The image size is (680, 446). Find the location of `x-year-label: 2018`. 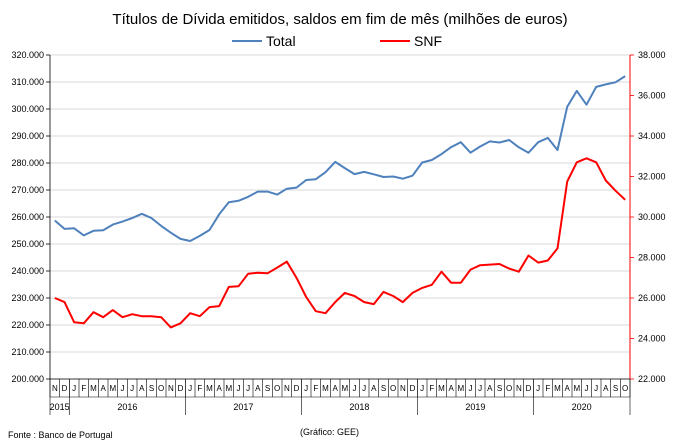

x-year-label: 2018 is located at coordinates (359, 407).